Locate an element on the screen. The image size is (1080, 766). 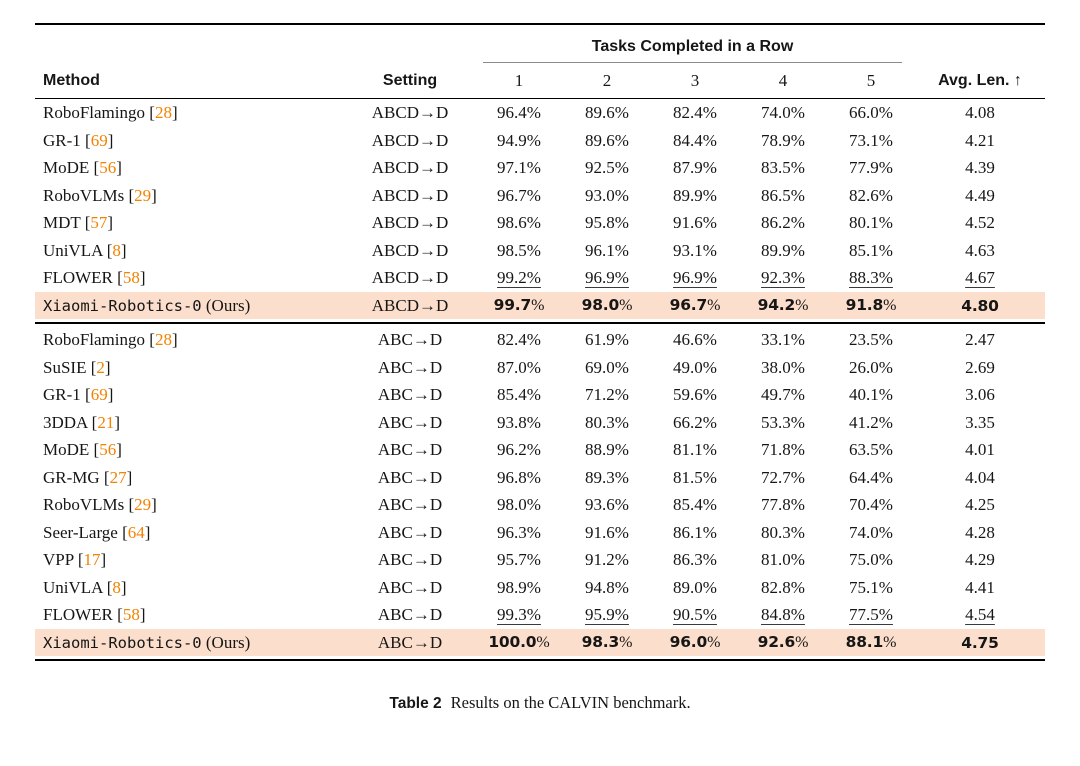
method-cell: VPP [17] is located at coordinates (75, 560).